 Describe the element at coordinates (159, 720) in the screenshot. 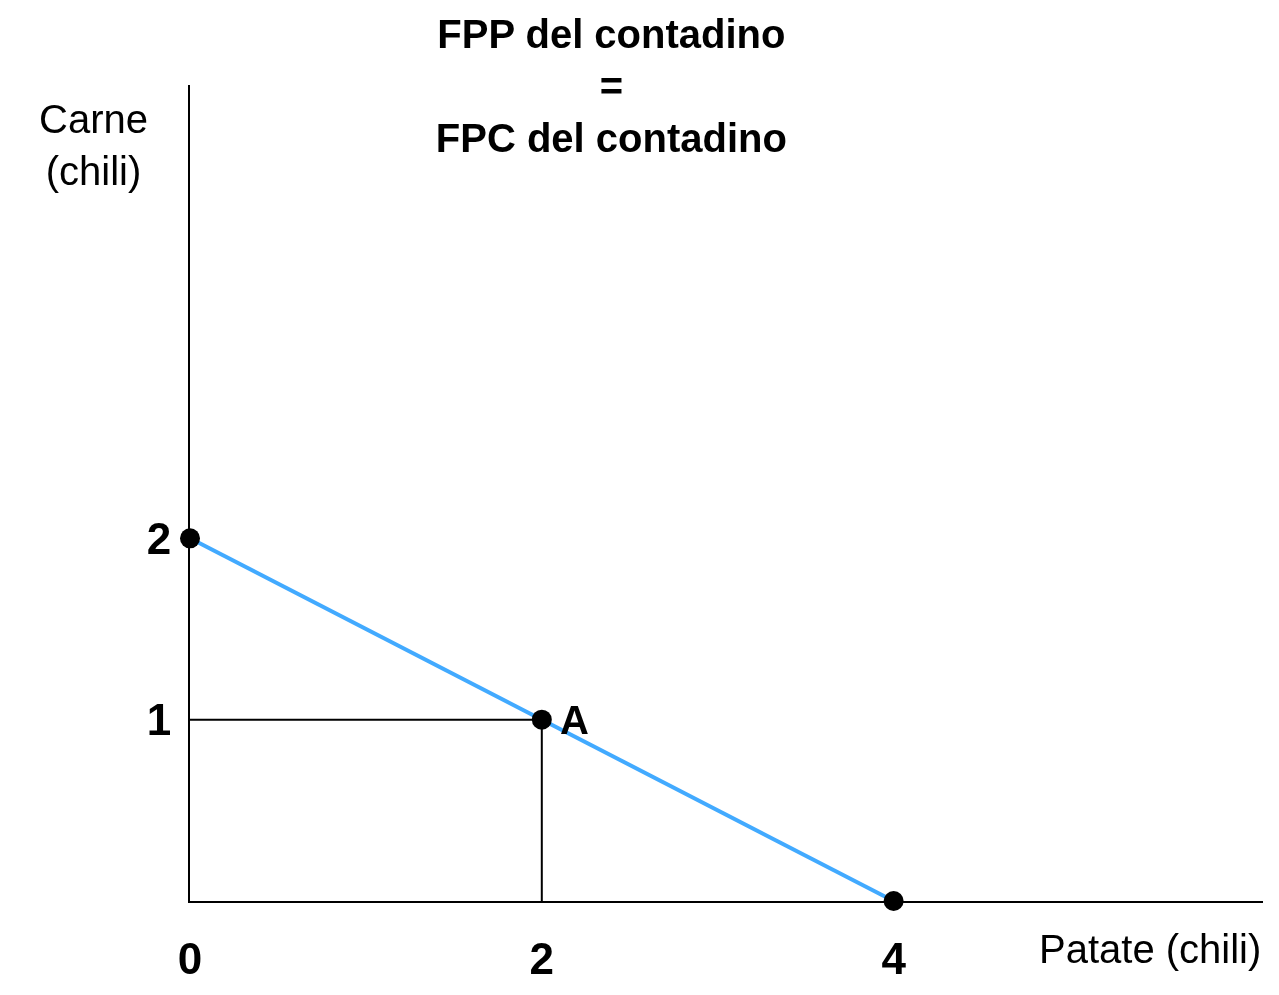

I see `y-tick-label: 1` at that location.